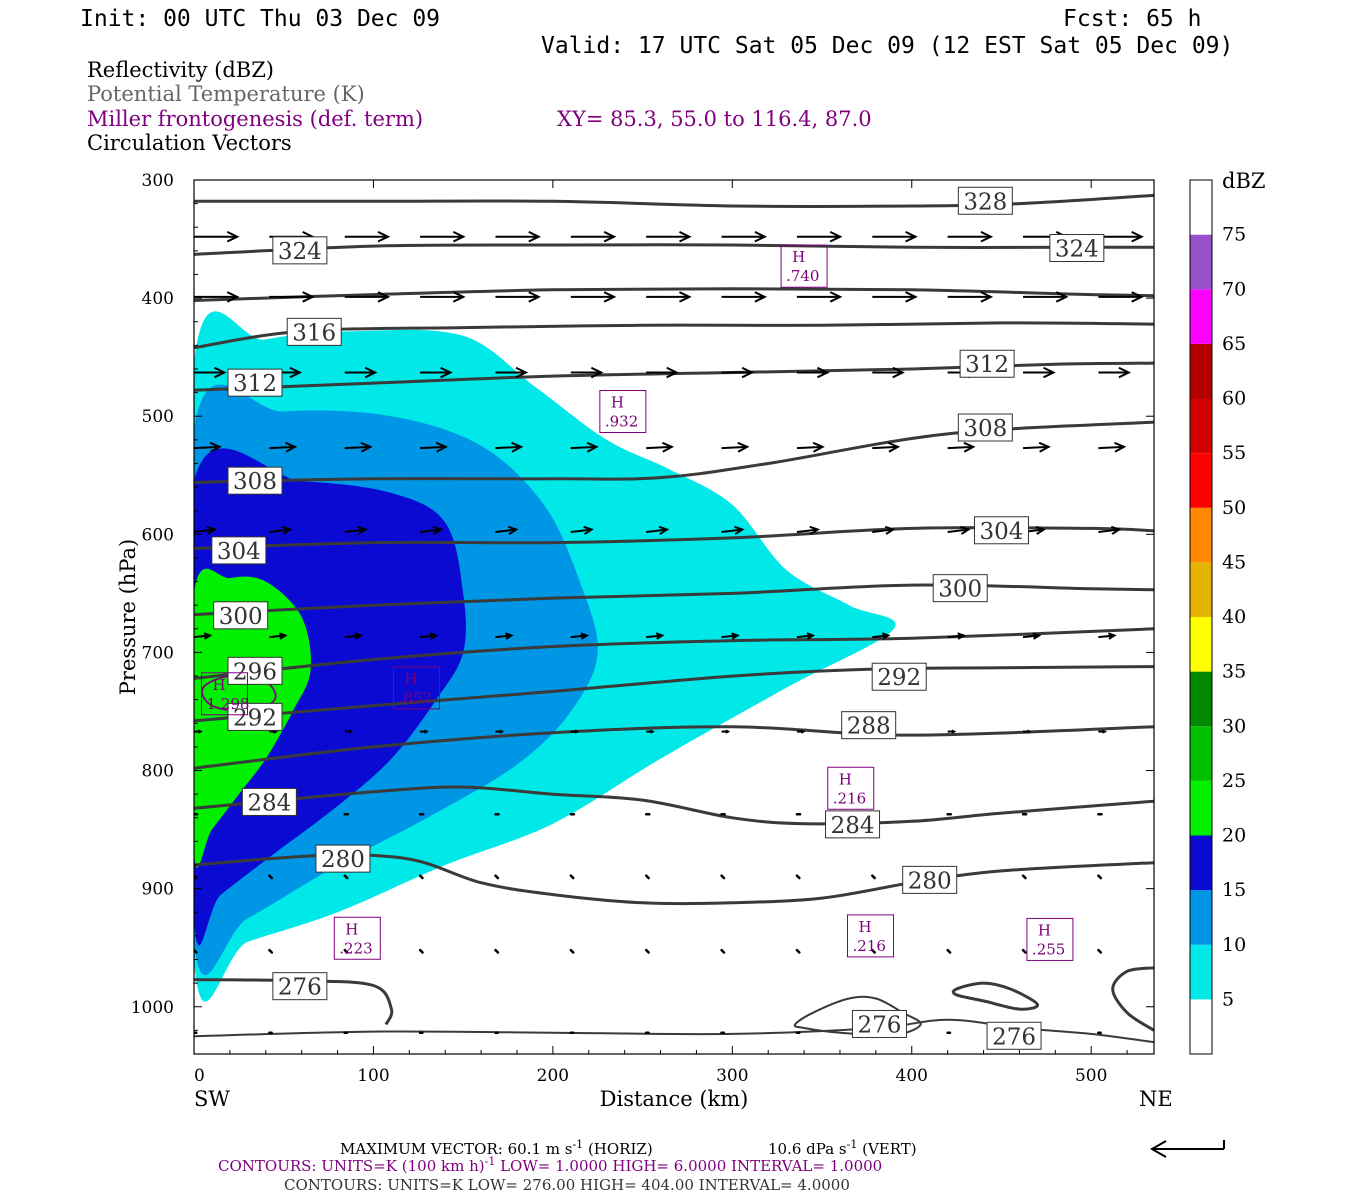  Describe the element at coordinates (260, 19) in the screenshot. I see `init-time: Init: 00 UTC Thu 03 Dec 09` at that location.